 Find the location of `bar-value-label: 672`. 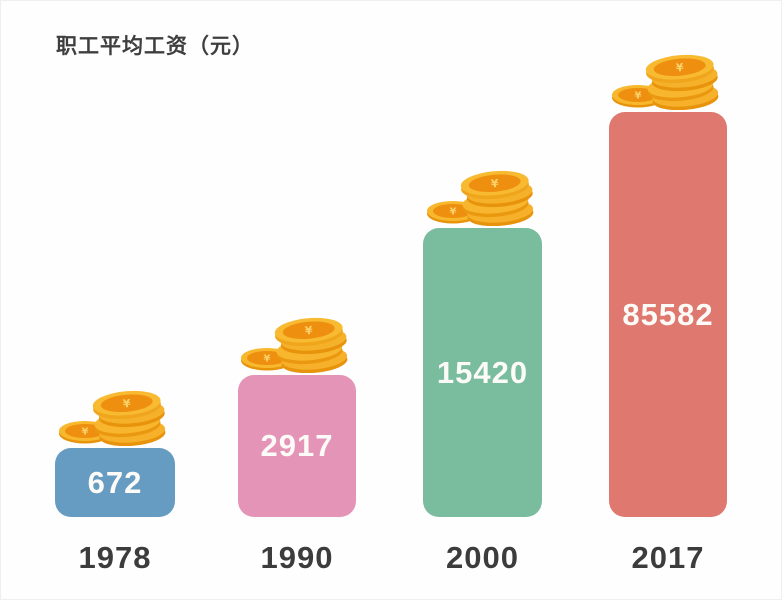

bar-value-label: 672 is located at coordinates (115, 482).